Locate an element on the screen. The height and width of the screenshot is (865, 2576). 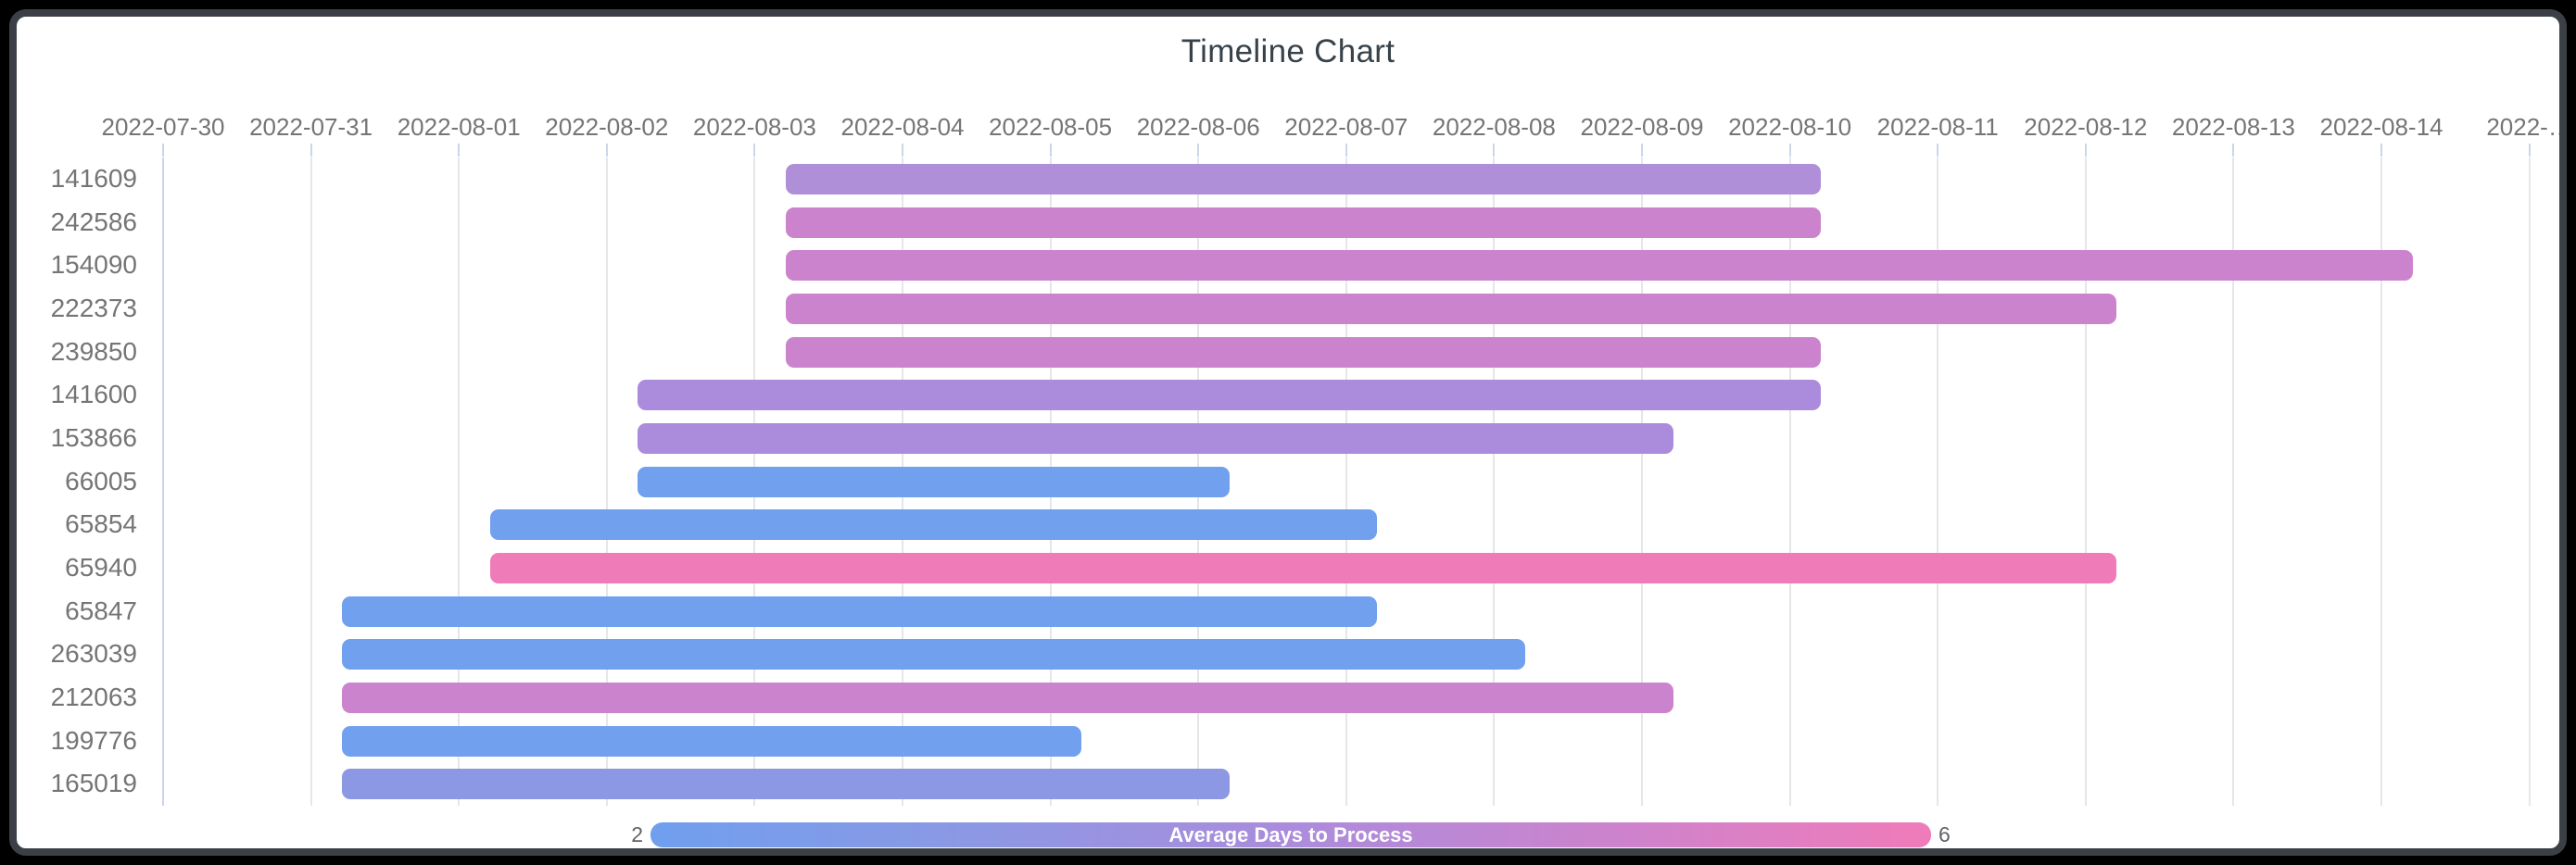
y-axis-row-label: 222373 is located at coordinates (93, 308).